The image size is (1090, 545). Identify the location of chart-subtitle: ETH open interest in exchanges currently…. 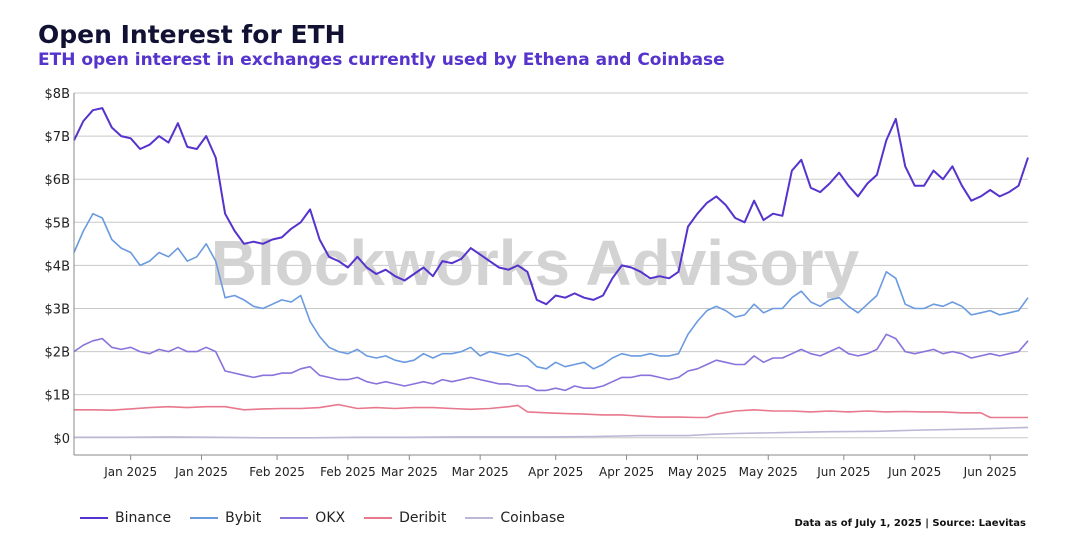
(381, 60).